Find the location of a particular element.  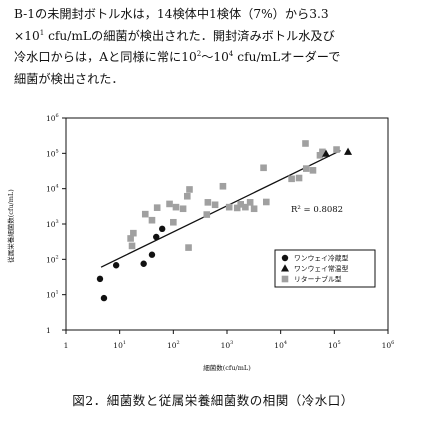

x-tick-label-exponent: 6 is located at coordinates (392, 343).